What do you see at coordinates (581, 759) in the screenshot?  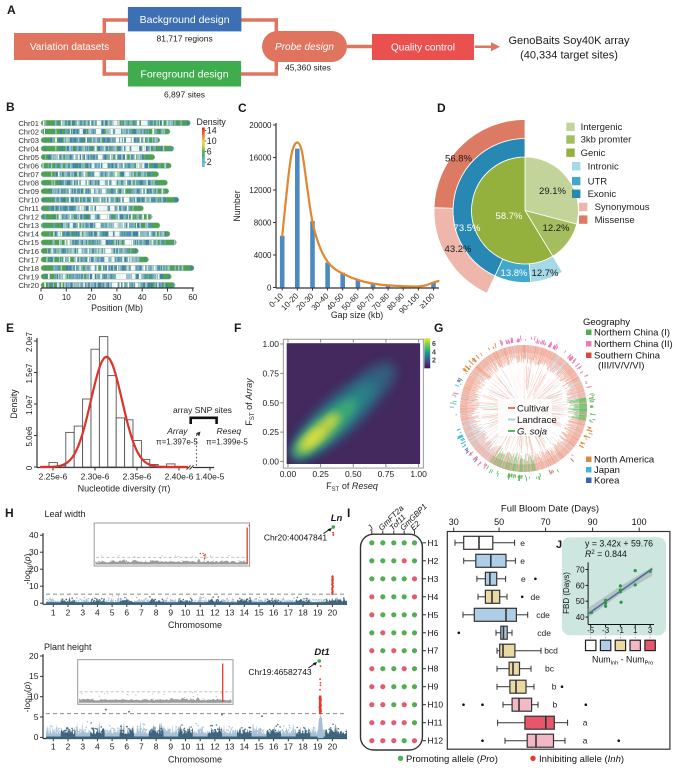 I see `svg-text: Inhibiting allele (Inh)` at bounding box center [581, 759].